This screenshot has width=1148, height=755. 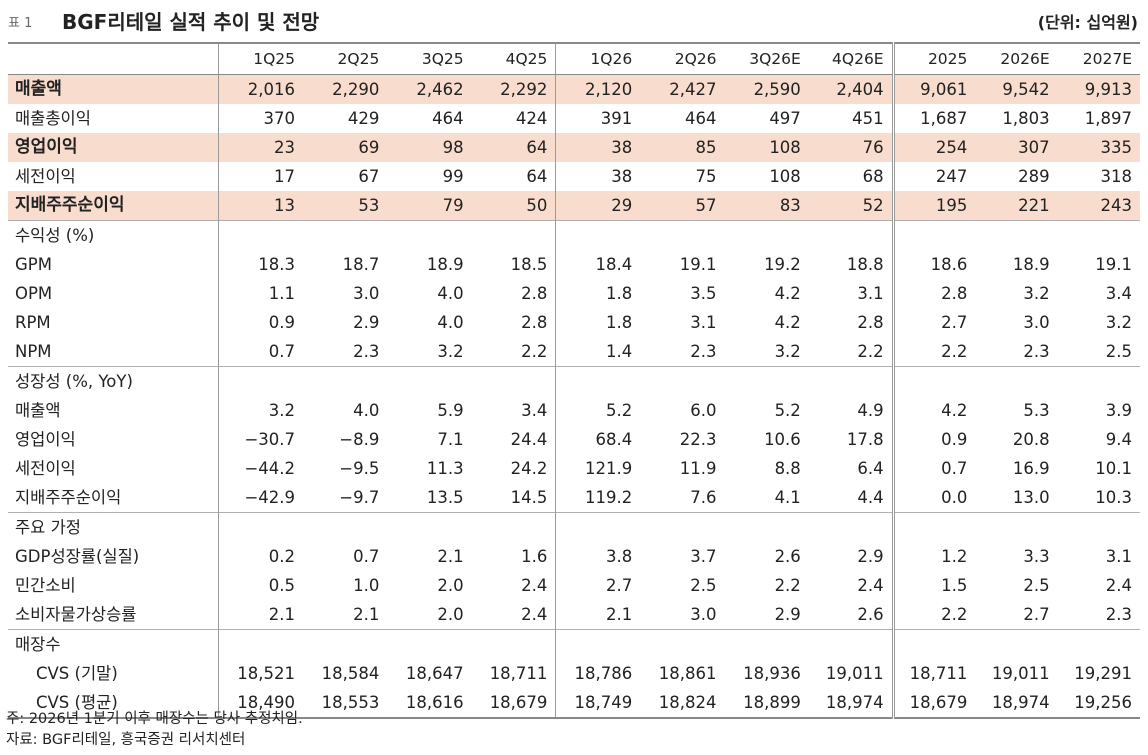 What do you see at coordinates (865, 439) in the screenshot?
I see `table-cell: 17.8` at bounding box center [865, 439].